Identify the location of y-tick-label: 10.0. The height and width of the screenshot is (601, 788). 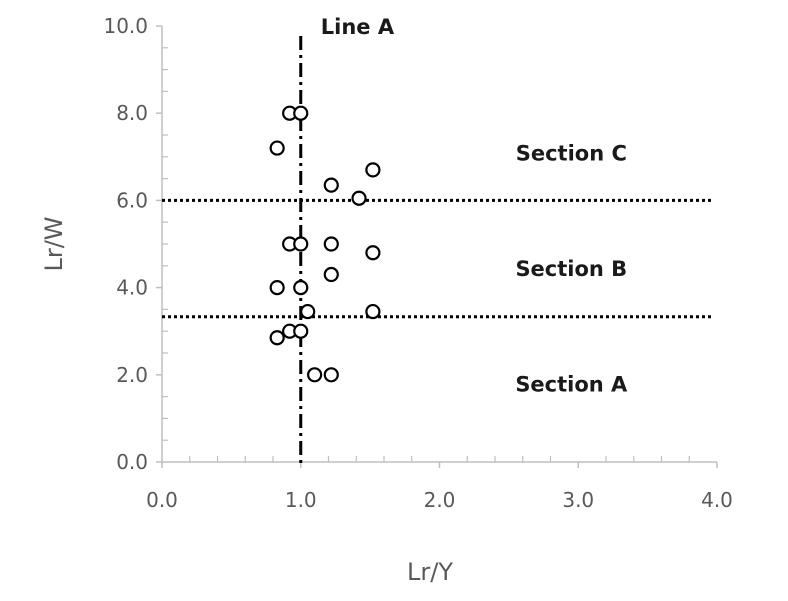
(125, 26).